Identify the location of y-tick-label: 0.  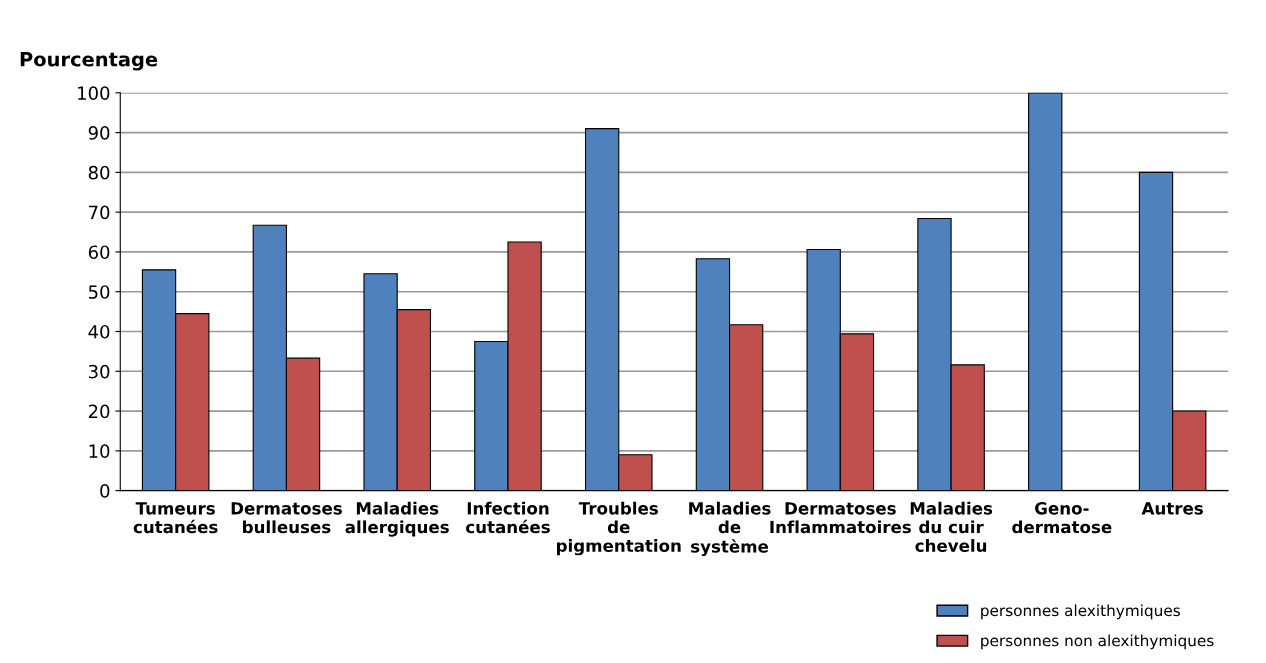
(105, 491).